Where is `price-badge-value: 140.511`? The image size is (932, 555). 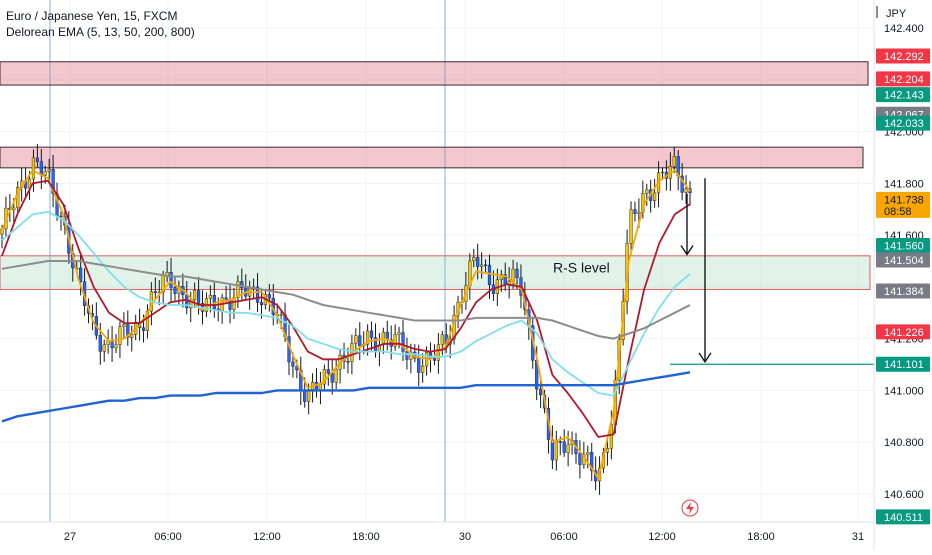
price-badge-value: 140.511 is located at coordinates (903, 518).